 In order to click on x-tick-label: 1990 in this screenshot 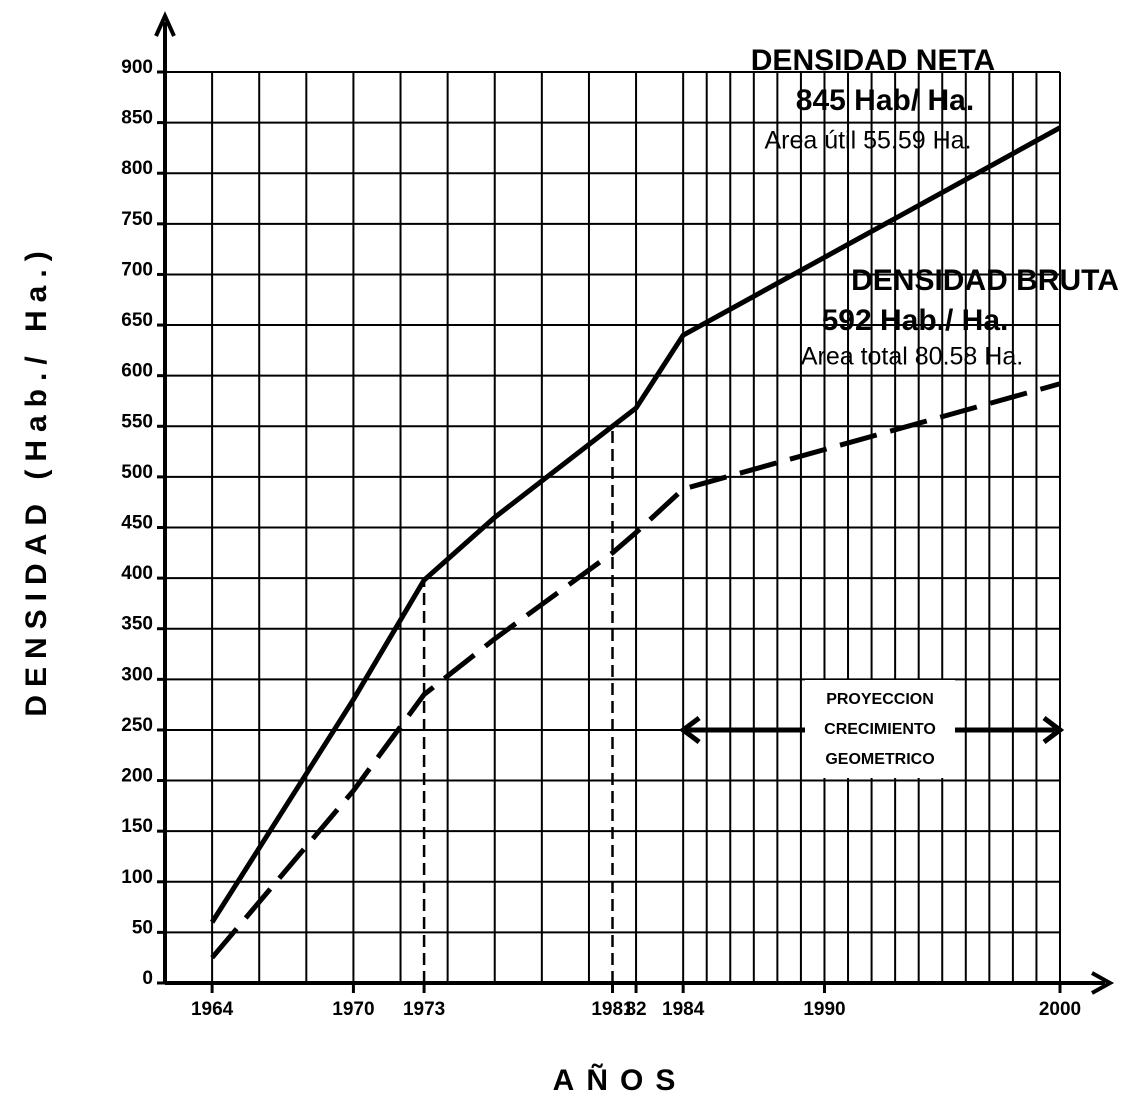, I will do `click(824, 1009)`.